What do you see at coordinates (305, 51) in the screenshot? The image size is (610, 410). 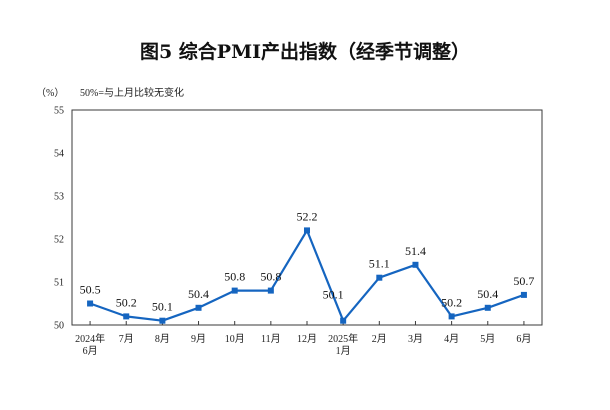 I see `chart-title: 图5 综合PMI产出指数（经季节调整）` at bounding box center [305, 51].